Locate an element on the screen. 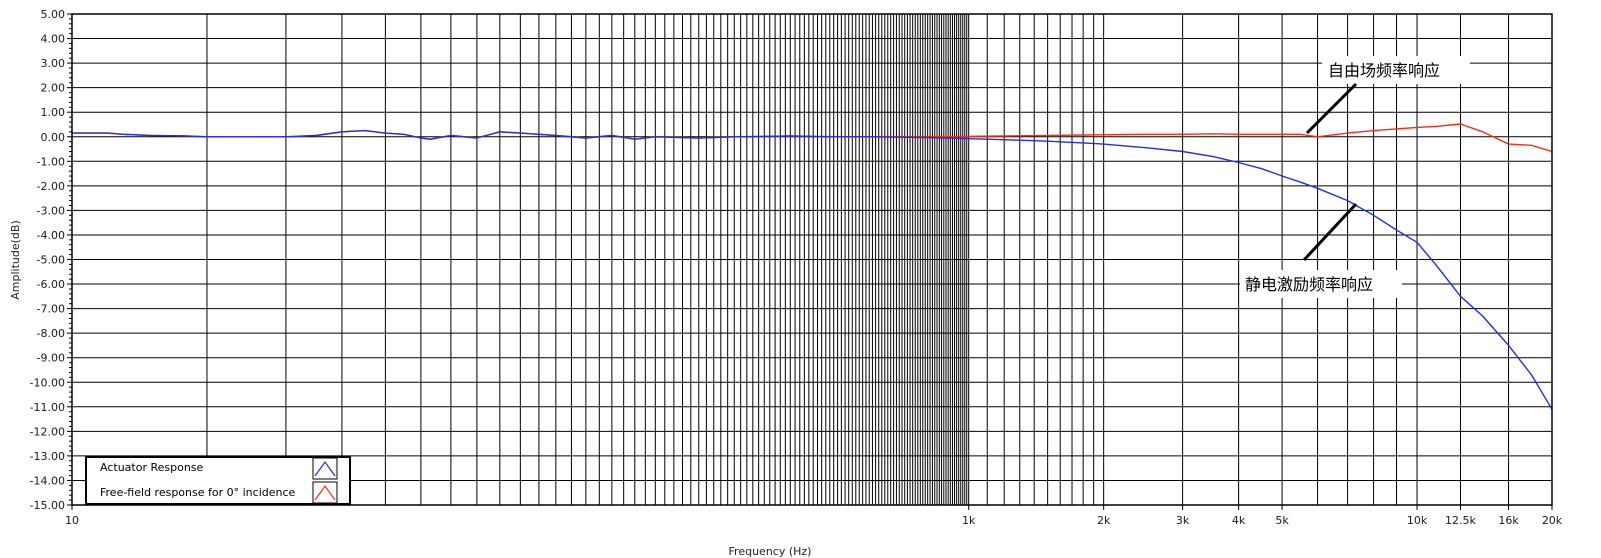 This screenshot has height=558, width=1601. y-tick-label: -15.00 is located at coordinates (47, 505).